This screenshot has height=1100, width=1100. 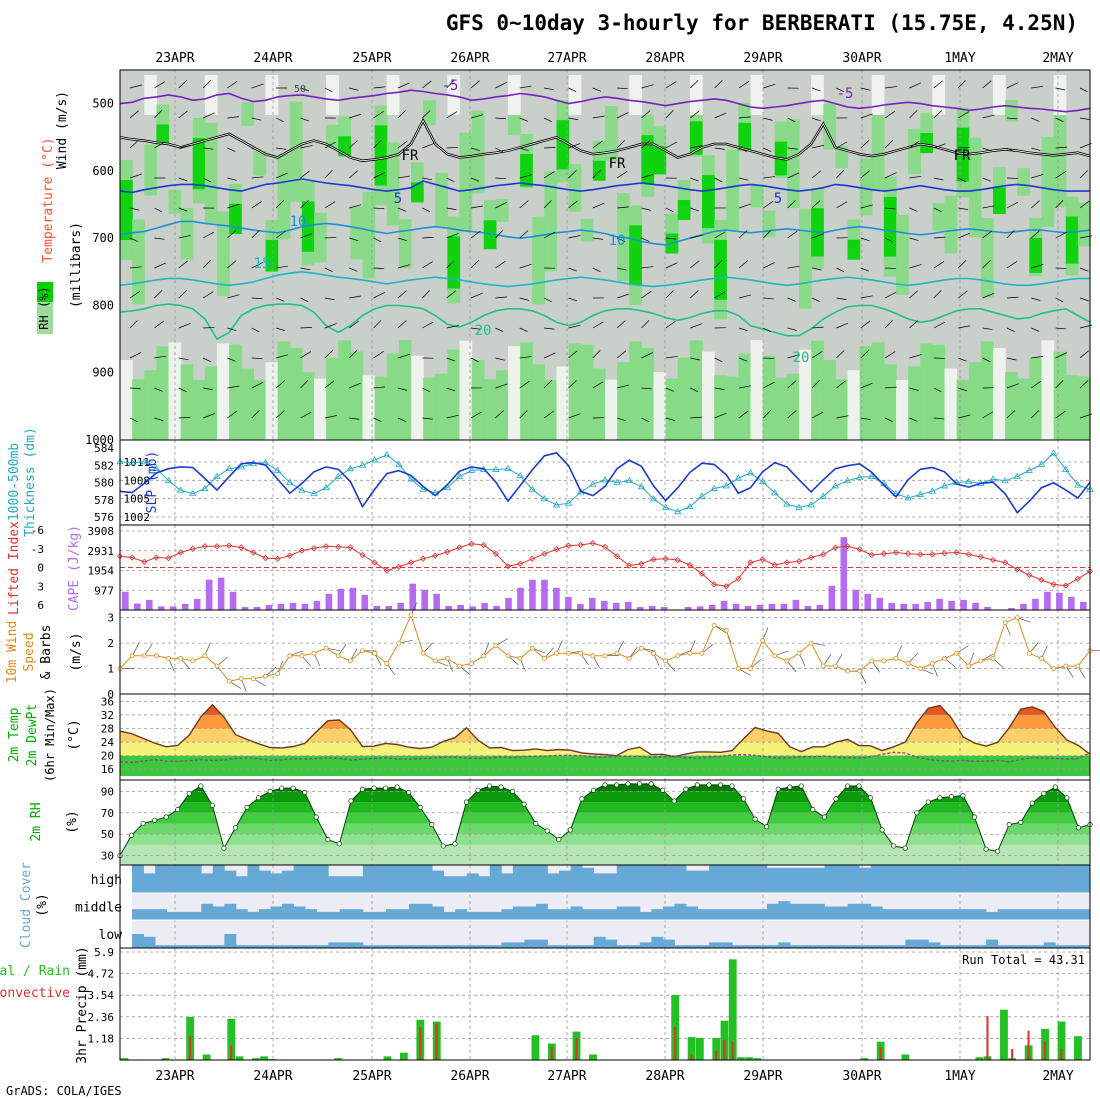 What do you see at coordinates (555, 905) in the screenshot?
I see `cloud-cover-panel: high middle low Cloud Cover (%)` at bounding box center [555, 905].